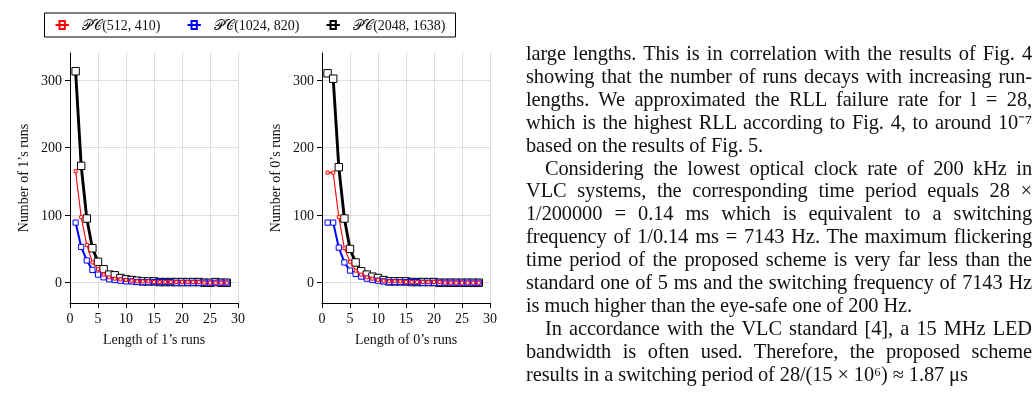 This screenshot has width=1034, height=399. Describe the element at coordinates (275, 178) in the screenshot. I see `y-axis-title: Number of 0’s runs` at that location.